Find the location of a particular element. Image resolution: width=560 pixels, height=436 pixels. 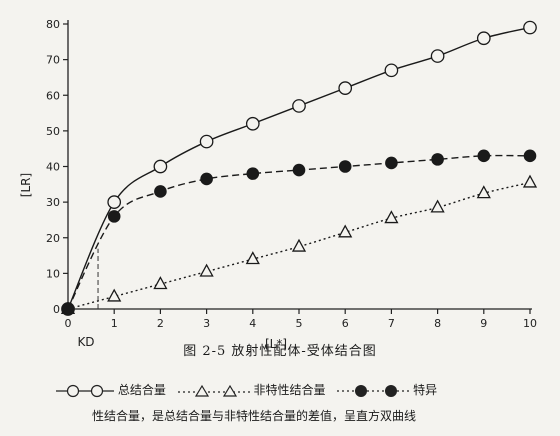

legend-nonspecific-label: 非特性结合量 is located at coordinates (289, 390).